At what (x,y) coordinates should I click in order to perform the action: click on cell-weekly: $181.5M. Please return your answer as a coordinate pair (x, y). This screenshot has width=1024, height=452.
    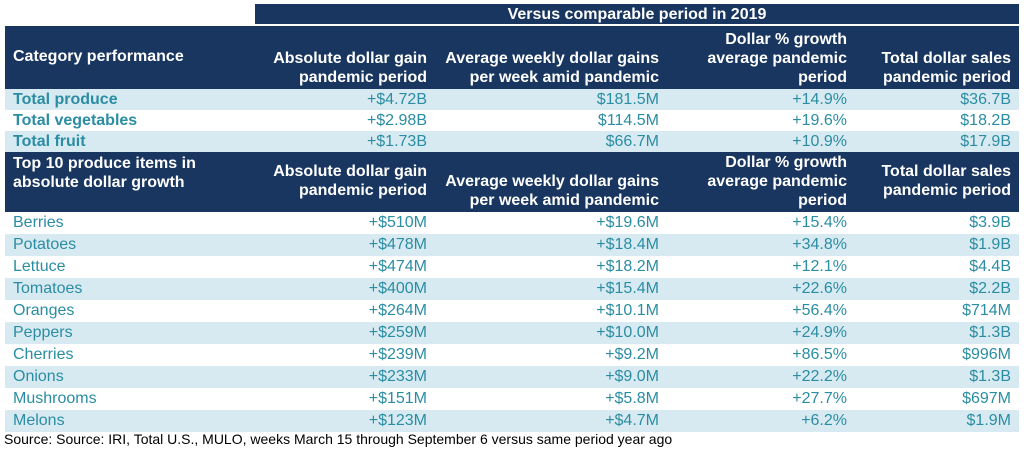
    Looking at the image, I should click on (627, 99).